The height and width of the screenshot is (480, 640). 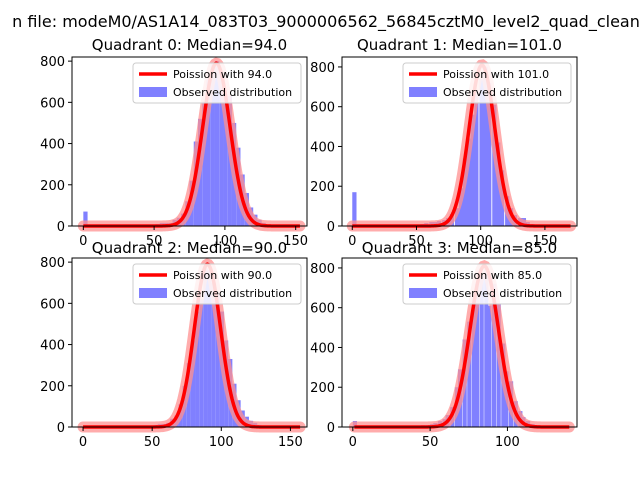 I want to click on legend: Poission with 85.0 Observed distribution, so click(x=487, y=284).